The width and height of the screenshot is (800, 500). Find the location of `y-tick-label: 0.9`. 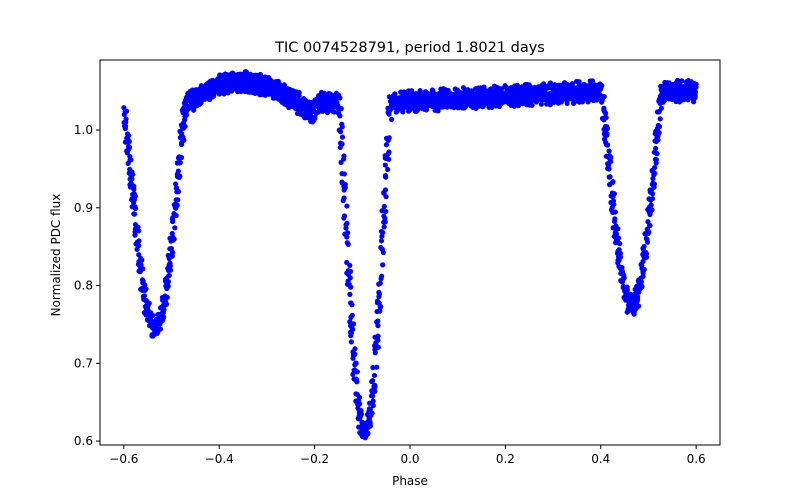

y-tick-label: 0.9 is located at coordinates (83, 208).